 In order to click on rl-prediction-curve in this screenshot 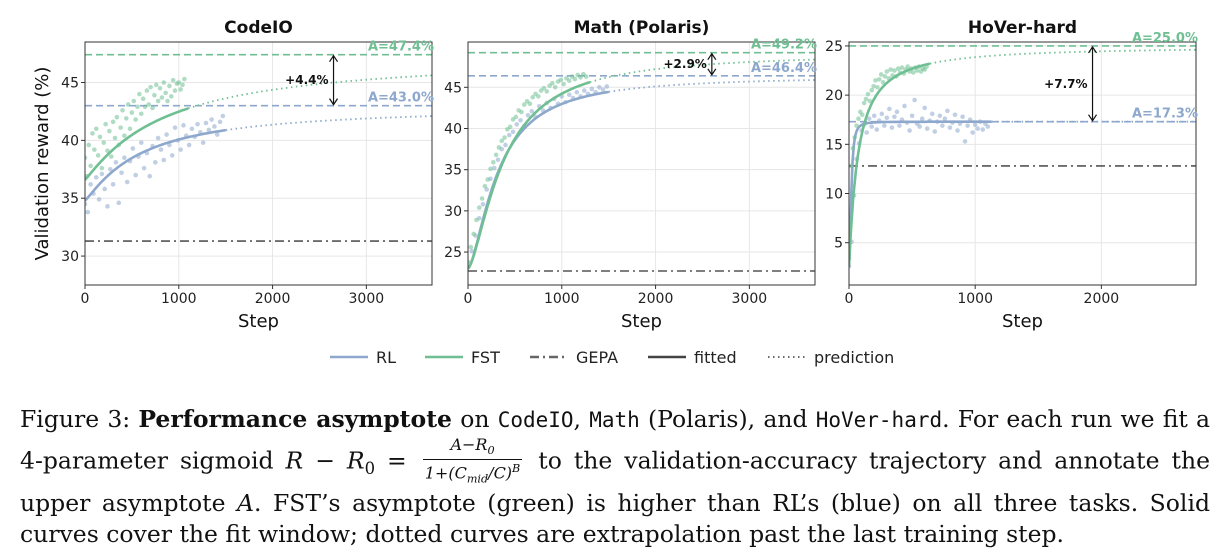, I will do `click(711, 86)`.